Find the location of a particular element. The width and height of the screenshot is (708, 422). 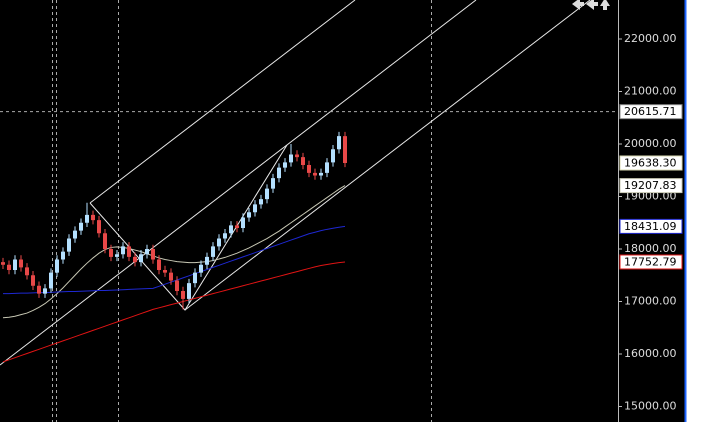

y-tick-label: 22000.00 is located at coordinates (650, 38).